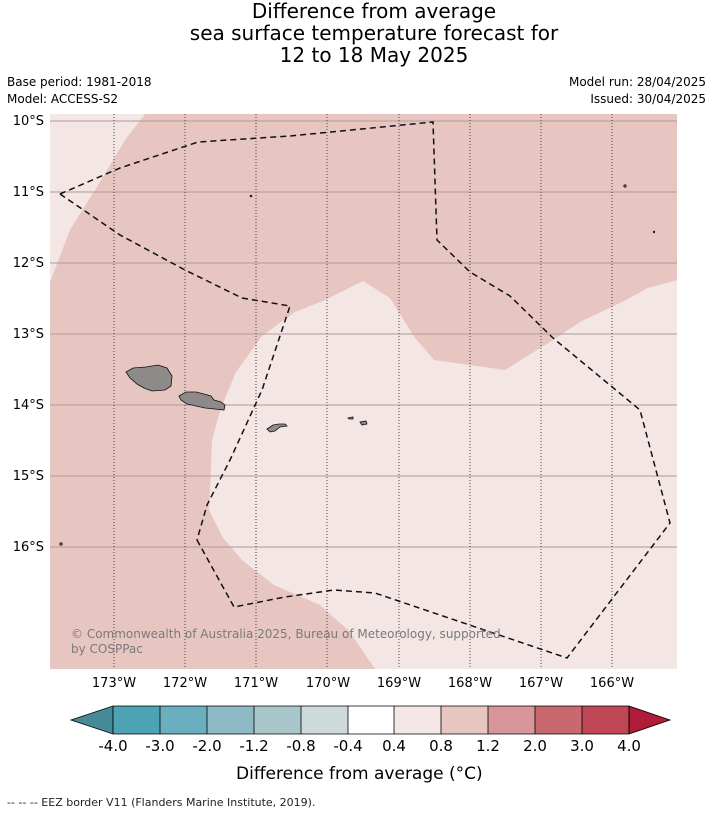 This screenshot has width=713, height=816. What do you see at coordinates (28, 121) in the screenshot?
I see `lat-label-10s: 10°S` at bounding box center [28, 121].